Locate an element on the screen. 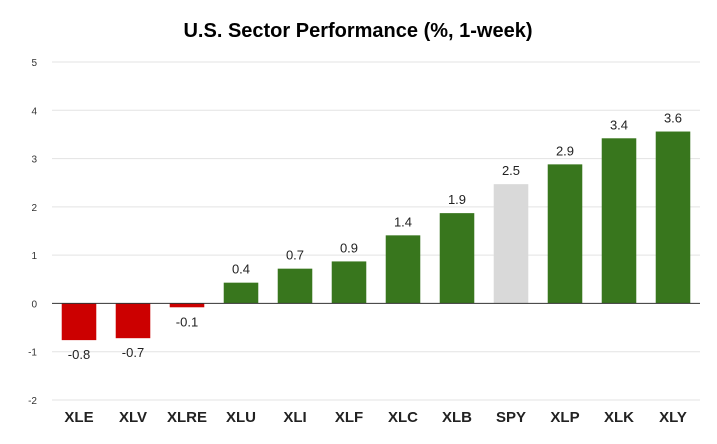  data-label-xlf: 0.9 is located at coordinates (349, 247).